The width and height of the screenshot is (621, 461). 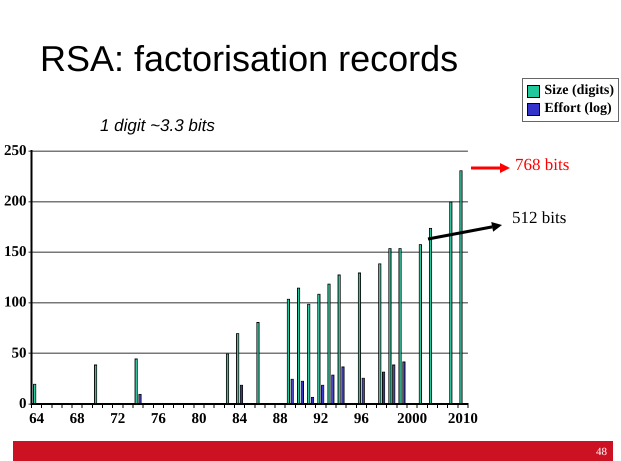 I want to click on text: 768 bits, so click(x=542, y=165).